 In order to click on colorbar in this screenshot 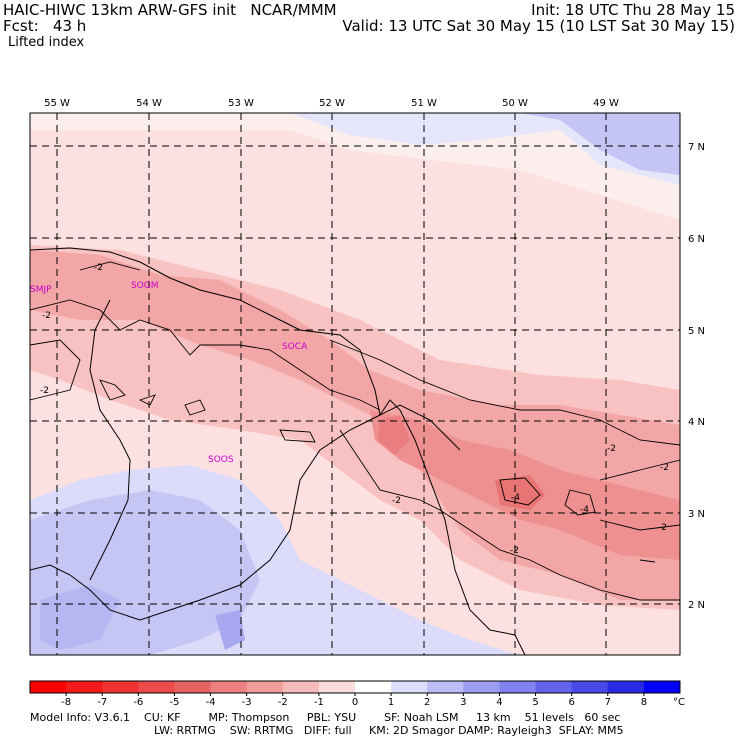, I will do `click(355, 688)`.